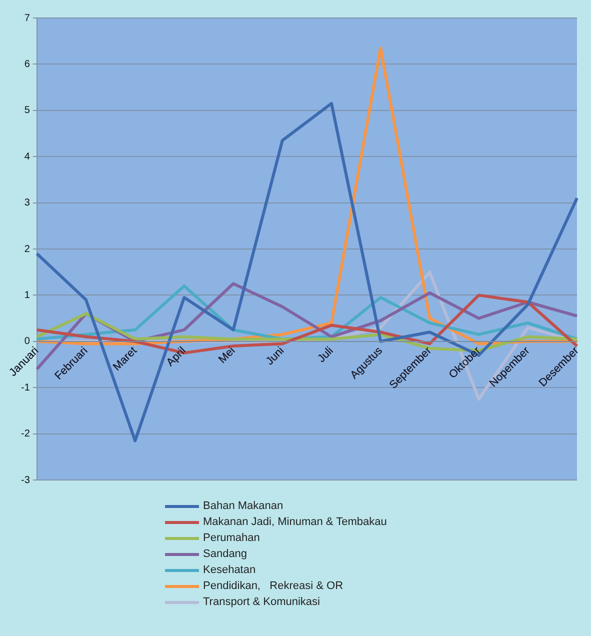  I want to click on legend-label: Pendidikan, Rekreasi & OR, so click(273, 586).